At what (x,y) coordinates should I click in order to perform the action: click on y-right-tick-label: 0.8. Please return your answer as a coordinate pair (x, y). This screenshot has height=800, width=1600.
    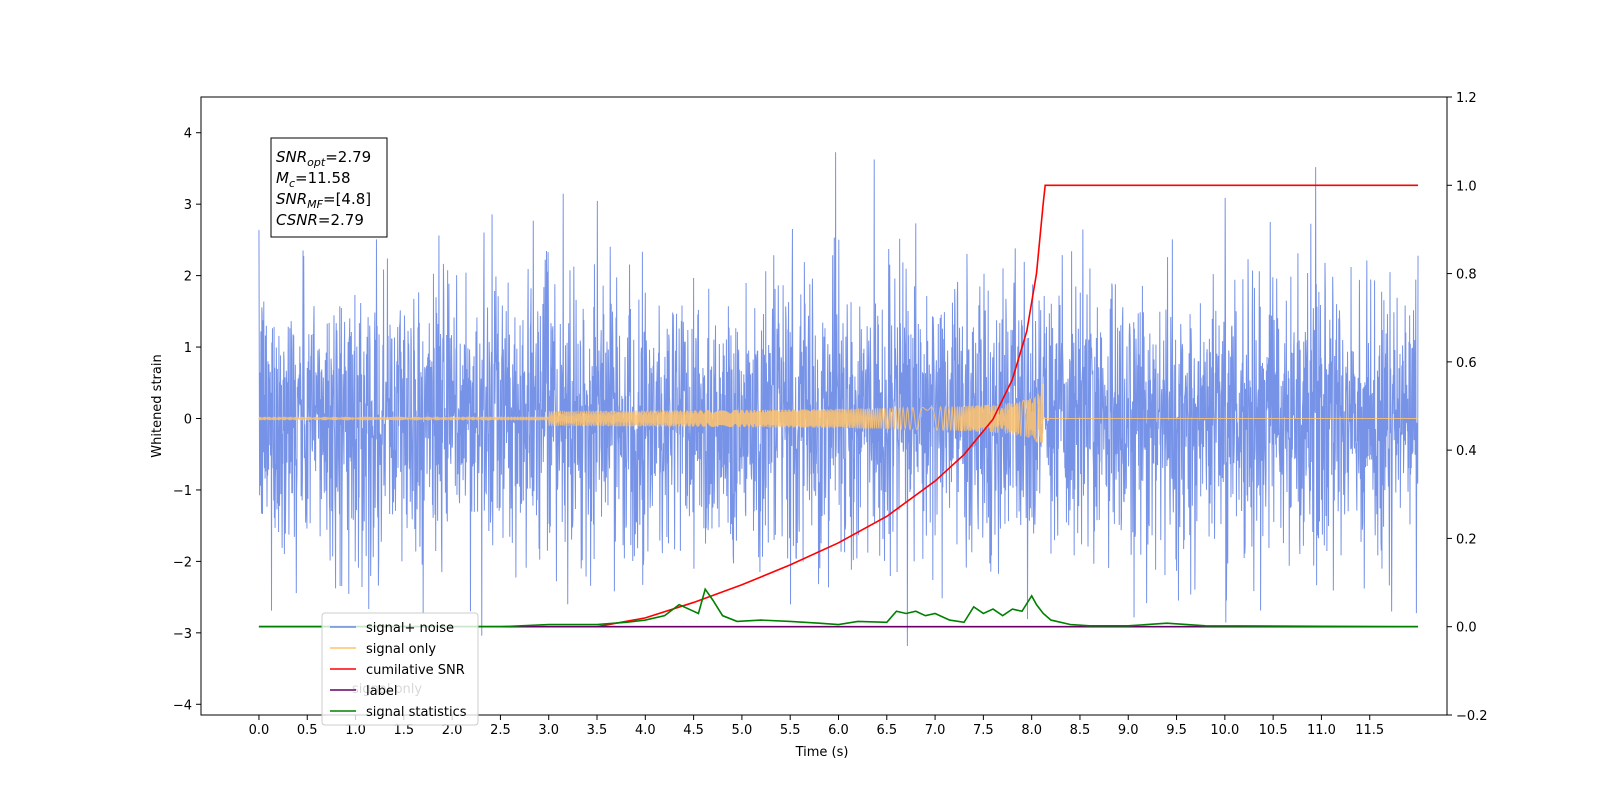
    Looking at the image, I should click on (1466, 275).